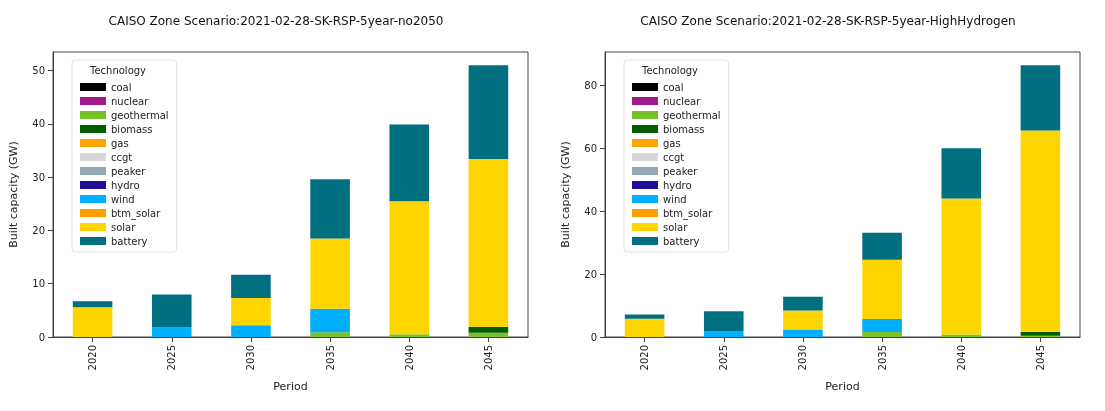 This screenshot has width=1105, height=411. I want to click on y-tick-label: 80, so click(590, 86).